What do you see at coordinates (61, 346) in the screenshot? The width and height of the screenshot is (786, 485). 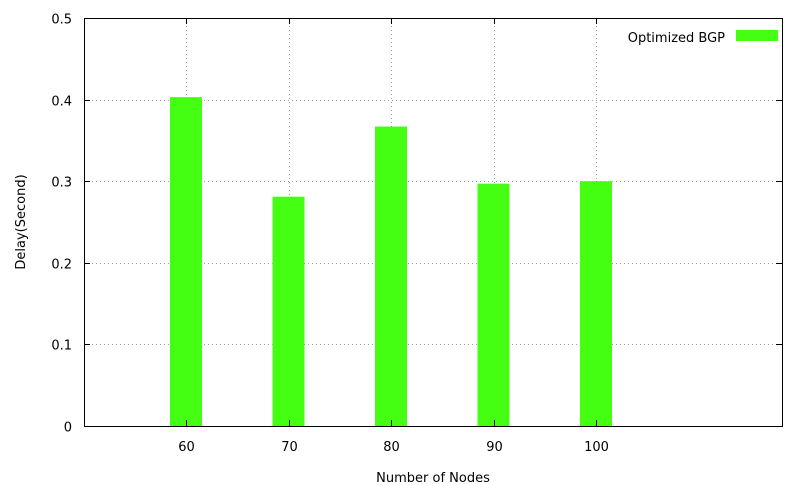 I see `y-tick-label: 0.1` at bounding box center [61, 346].